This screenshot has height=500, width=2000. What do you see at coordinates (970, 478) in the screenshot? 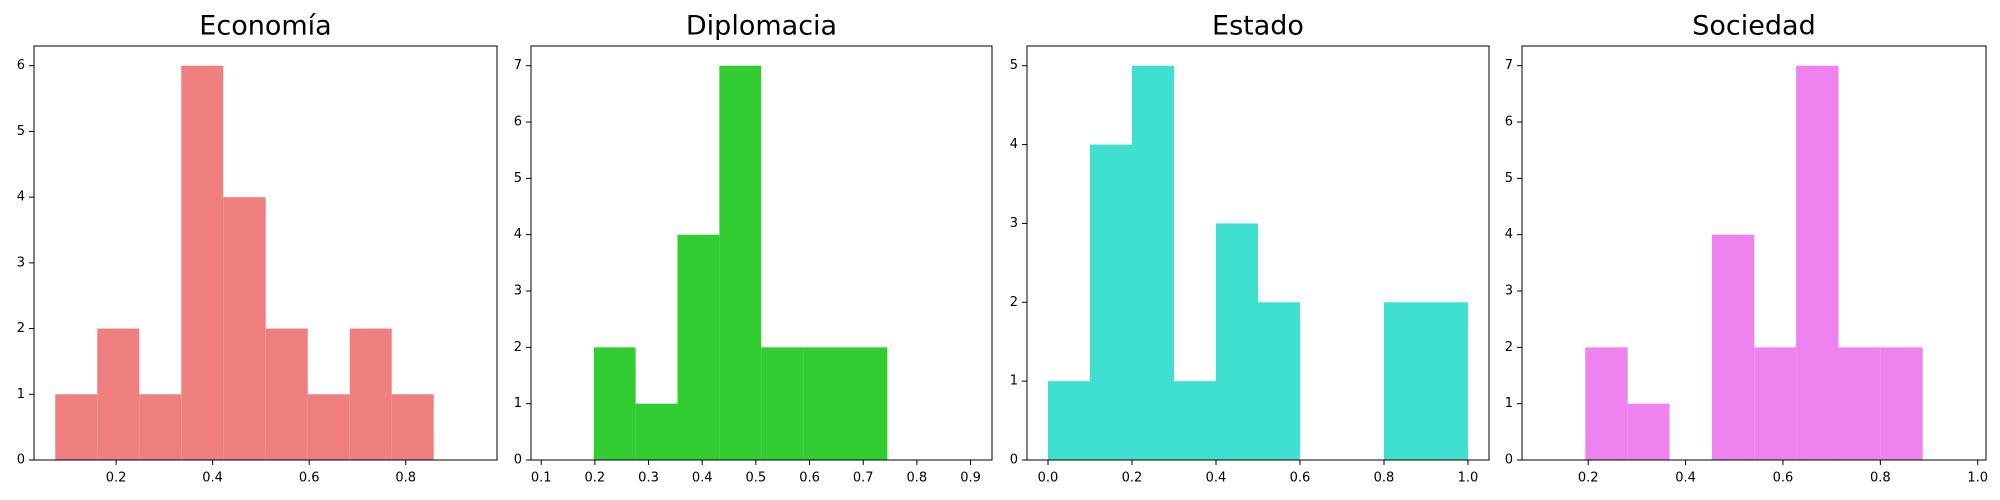
I see `x-tick-label: 0.9` at bounding box center [970, 478].